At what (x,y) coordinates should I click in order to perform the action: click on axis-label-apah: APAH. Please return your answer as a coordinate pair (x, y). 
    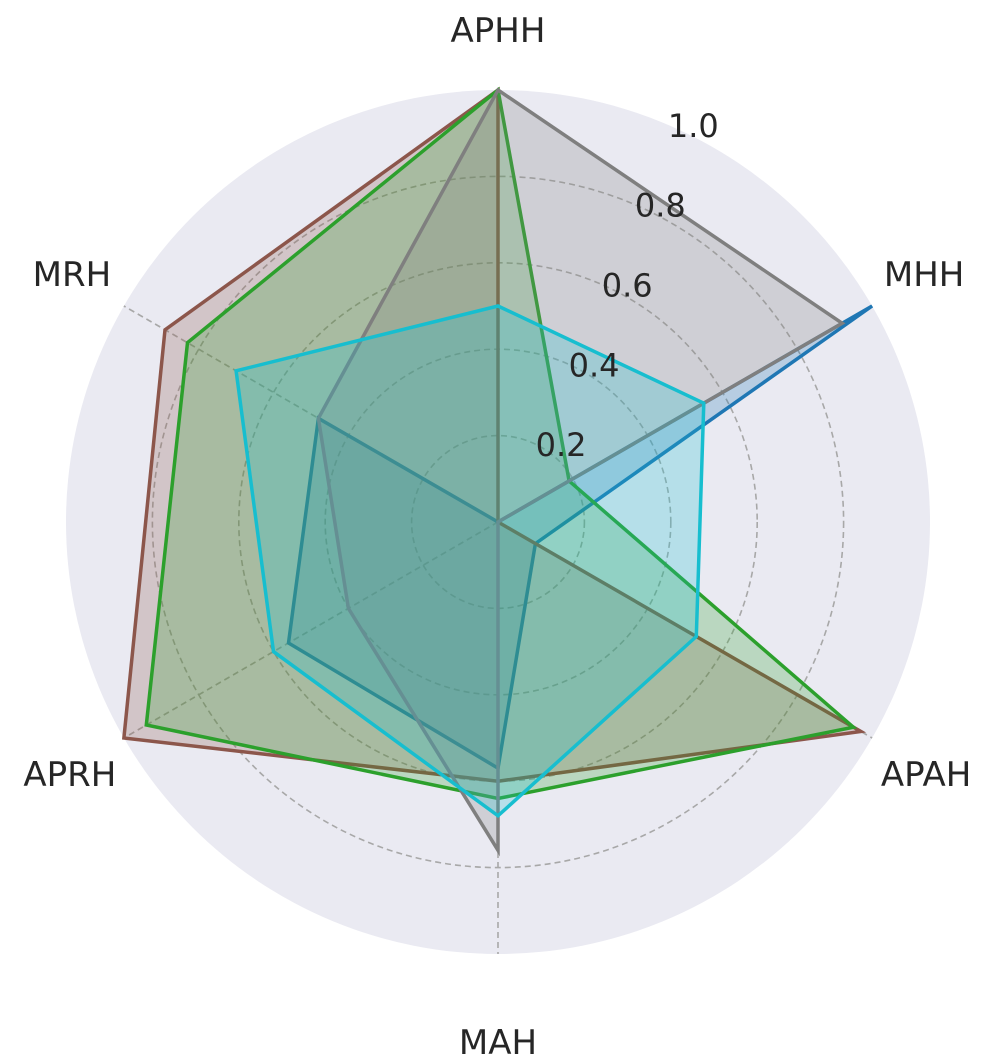
    Looking at the image, I should click on (926, 775).